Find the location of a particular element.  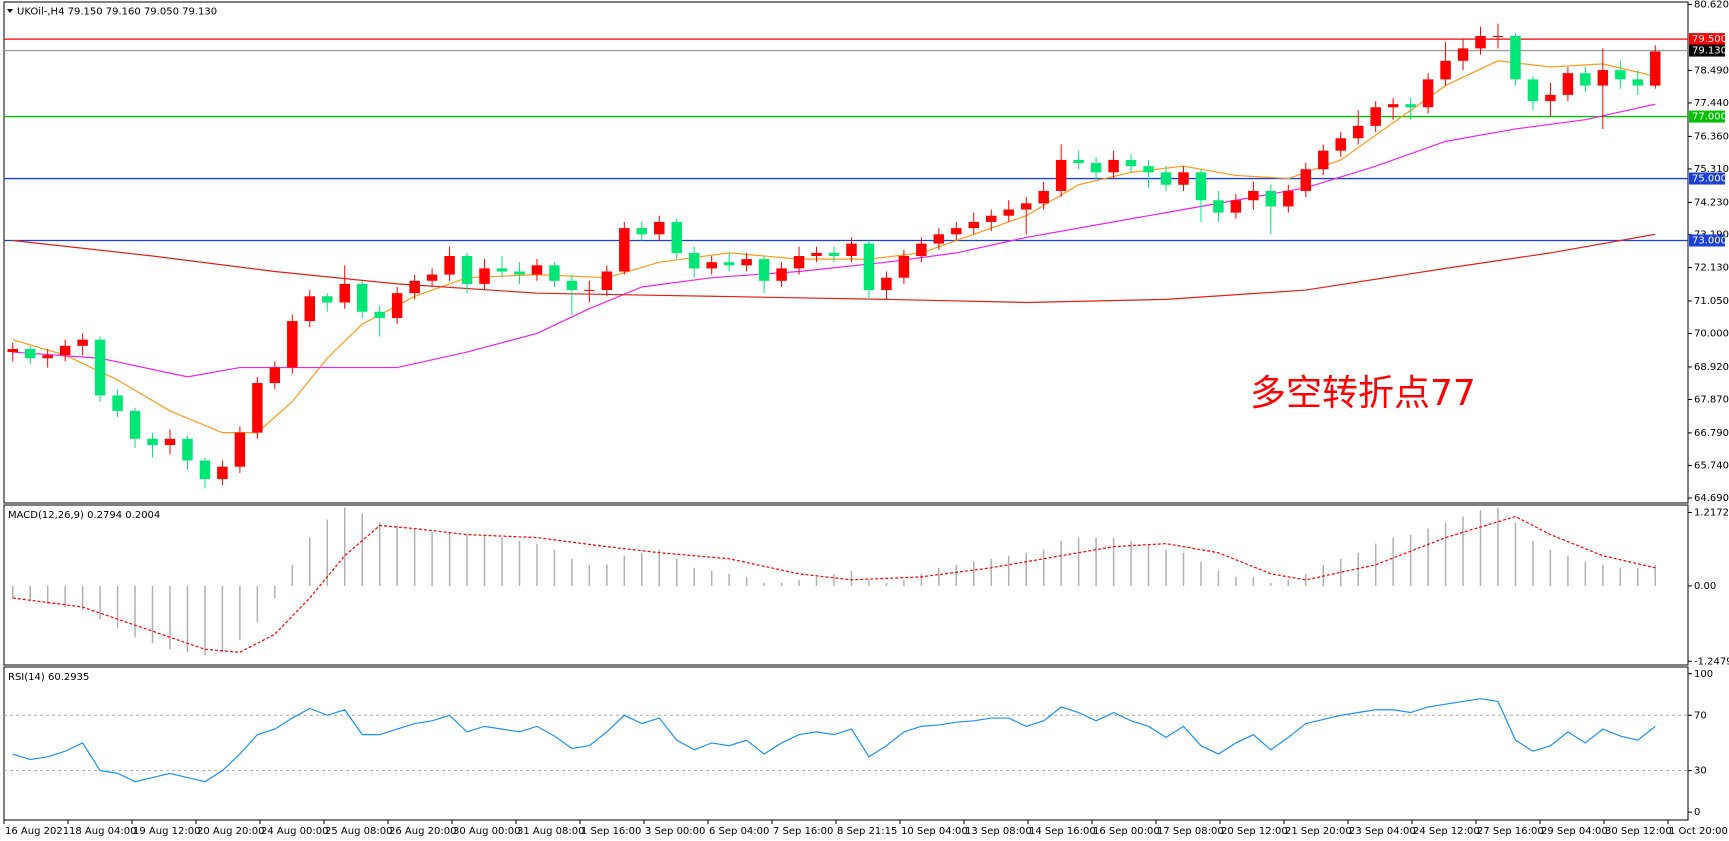

x-tick-label: 27 Sep 16:00 is located at coordinates (1510, 831).